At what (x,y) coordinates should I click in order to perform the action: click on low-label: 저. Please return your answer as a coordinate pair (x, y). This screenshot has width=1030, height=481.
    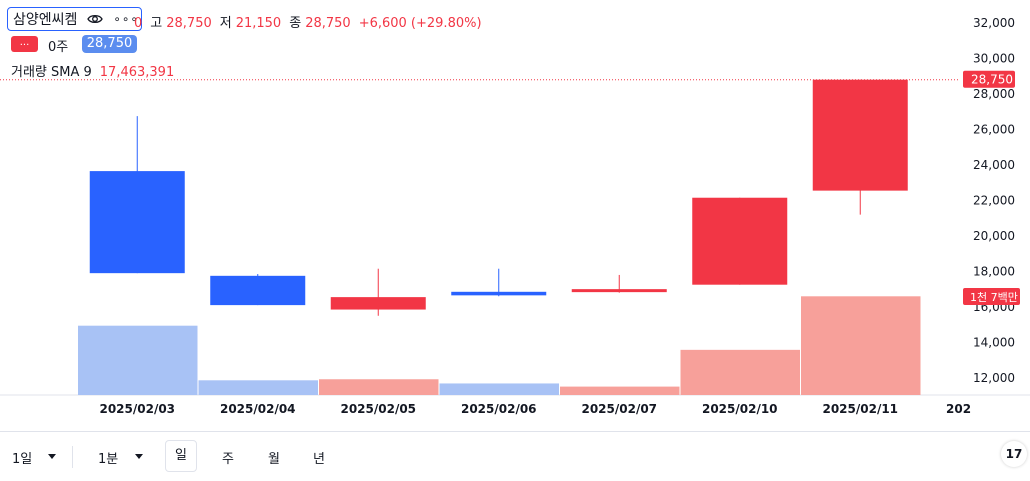
    Looking at the image, I should click on (225, 23).